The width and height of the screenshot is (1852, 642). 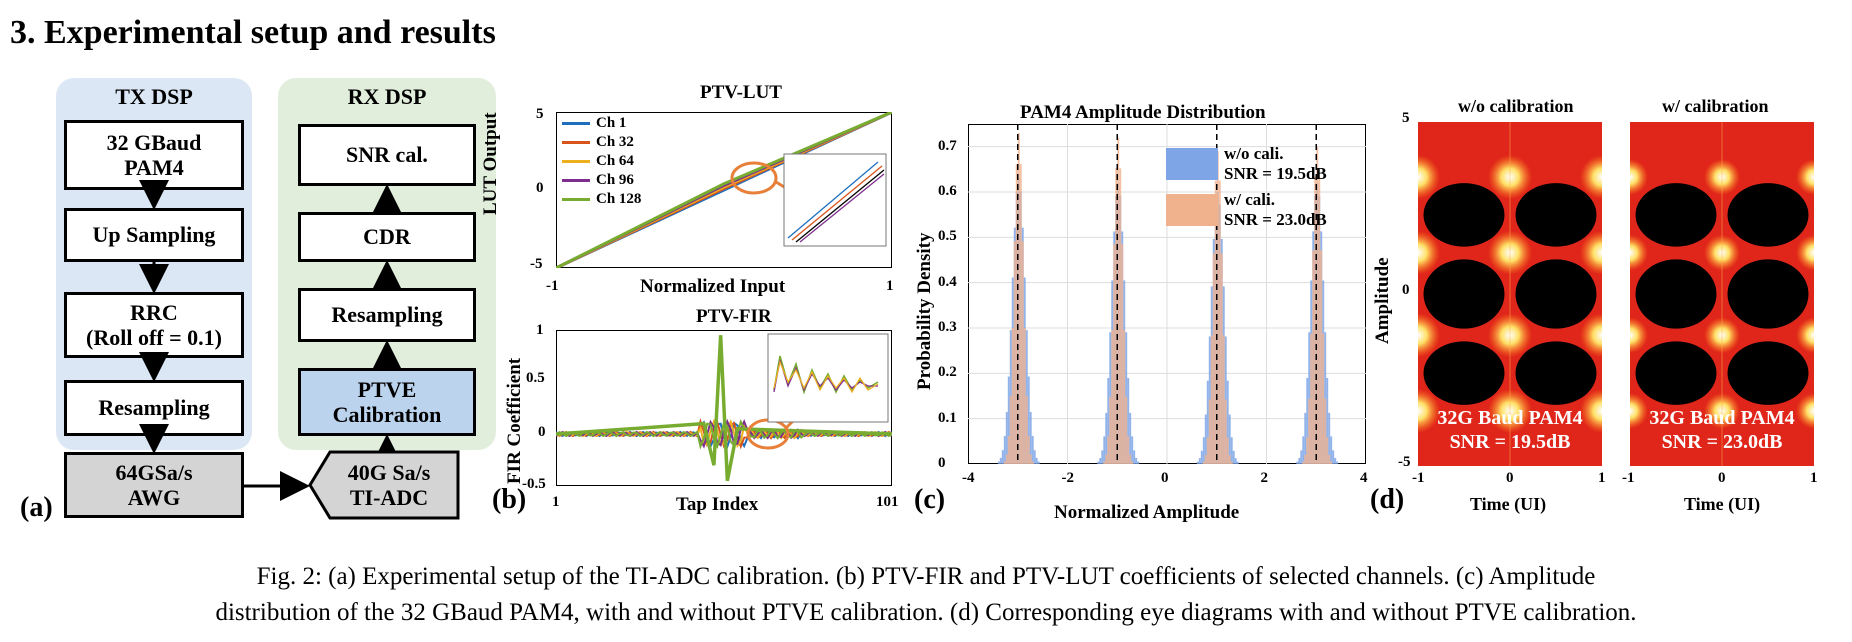 What do you see at coordinates (1418, 478) in the screenshot?
I see `eye-left-xtick-neg1: -1` at bounding box center [1418, 478].